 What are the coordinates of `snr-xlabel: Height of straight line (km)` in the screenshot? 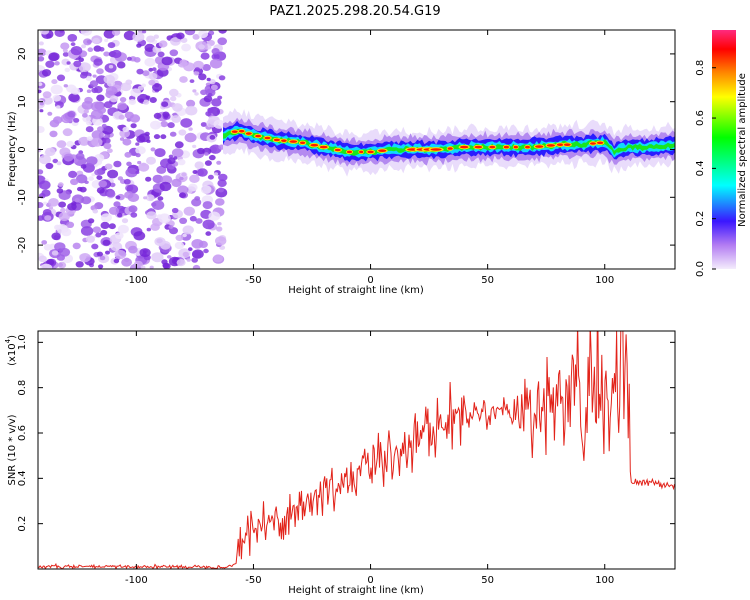 It's located at (356, 590).